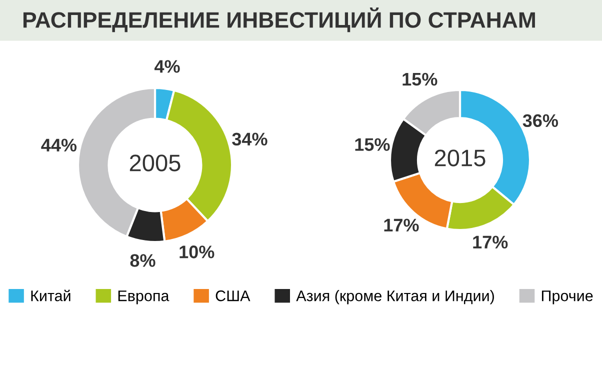 This screenshot has height=366, width=602. I want to click on legend-label: Азия (кроме Китая и Индии), so click(395, 297).